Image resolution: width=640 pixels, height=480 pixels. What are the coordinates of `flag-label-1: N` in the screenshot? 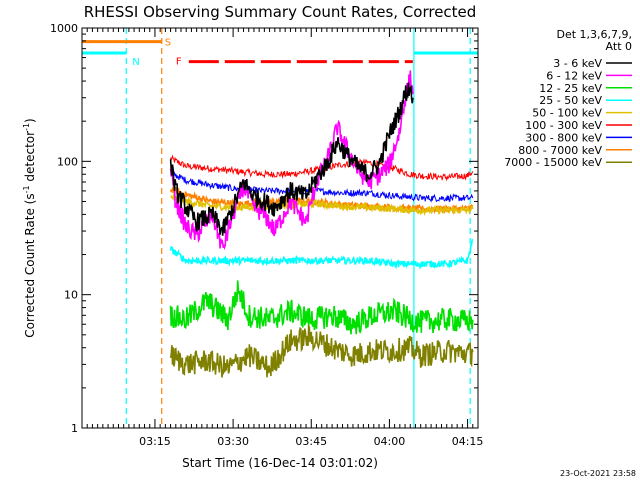 It's located at (135, 62).